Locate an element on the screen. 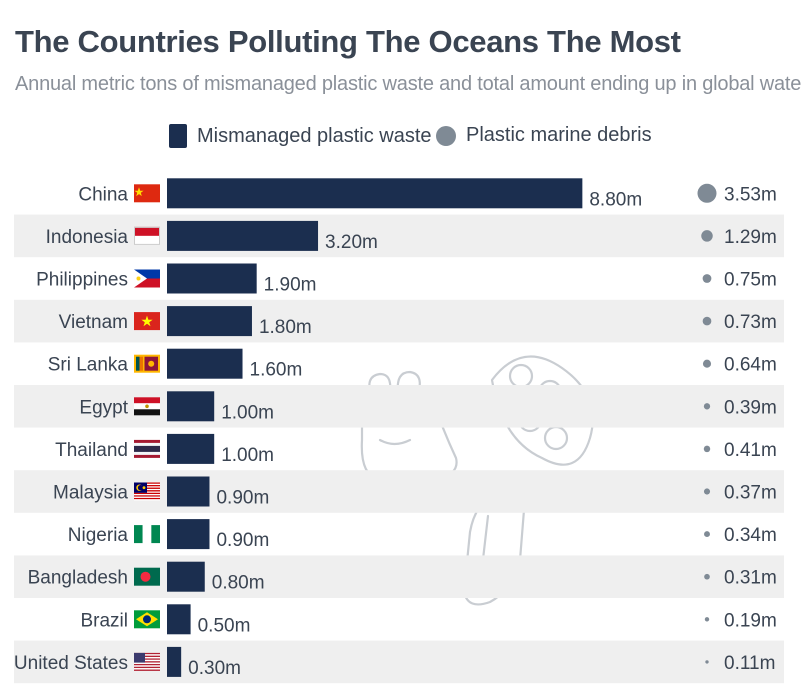  flag-indonesia-icon is located at coordinates (147, 235).